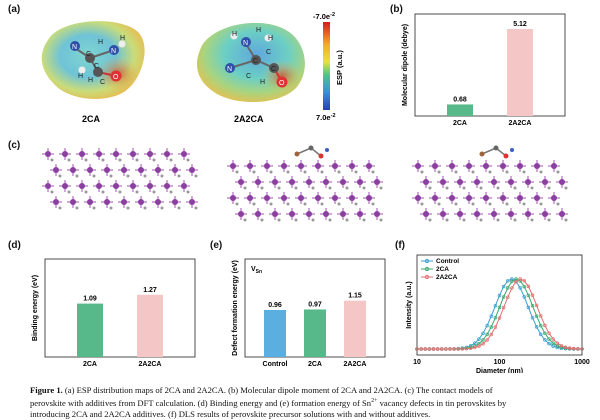 Image resolution: width=600 pixels, height=420 pixels. I want to click on y-axis-label: Binding energy (eV), so click(35, 308).